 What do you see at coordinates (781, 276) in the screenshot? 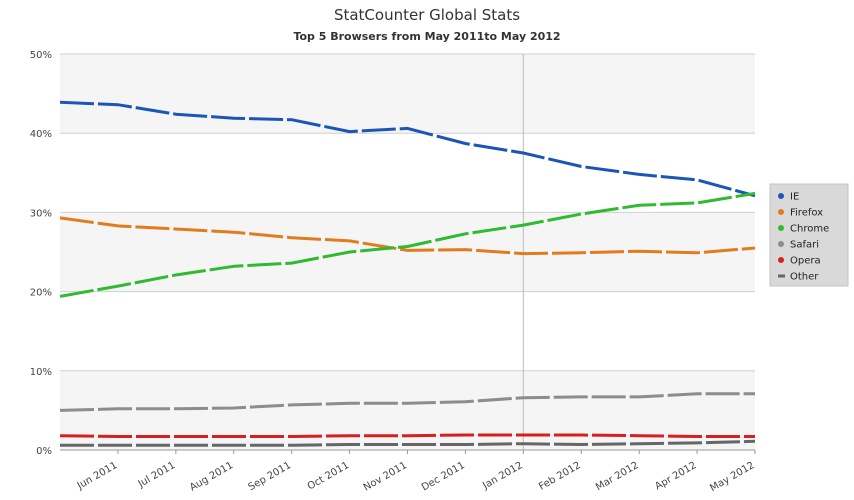
I see `legend-marker-other` at bounding box center [781, 276].